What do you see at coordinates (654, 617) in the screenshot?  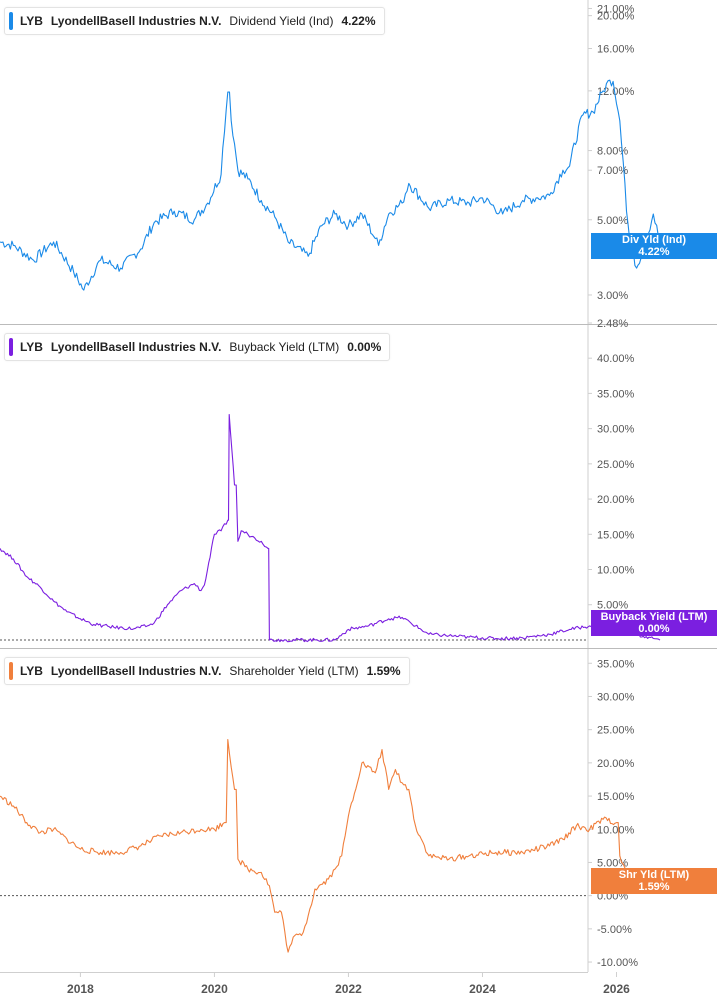 I see `badge-label: Buyback Yield (LTM)` at bounding box center [654, 617].